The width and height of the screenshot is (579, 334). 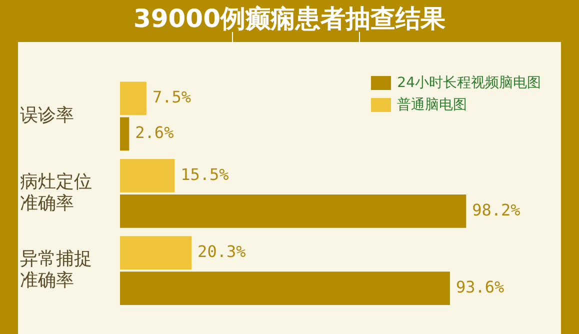 I want to click on data-label: 98.2%, so click(x=496, y=210).